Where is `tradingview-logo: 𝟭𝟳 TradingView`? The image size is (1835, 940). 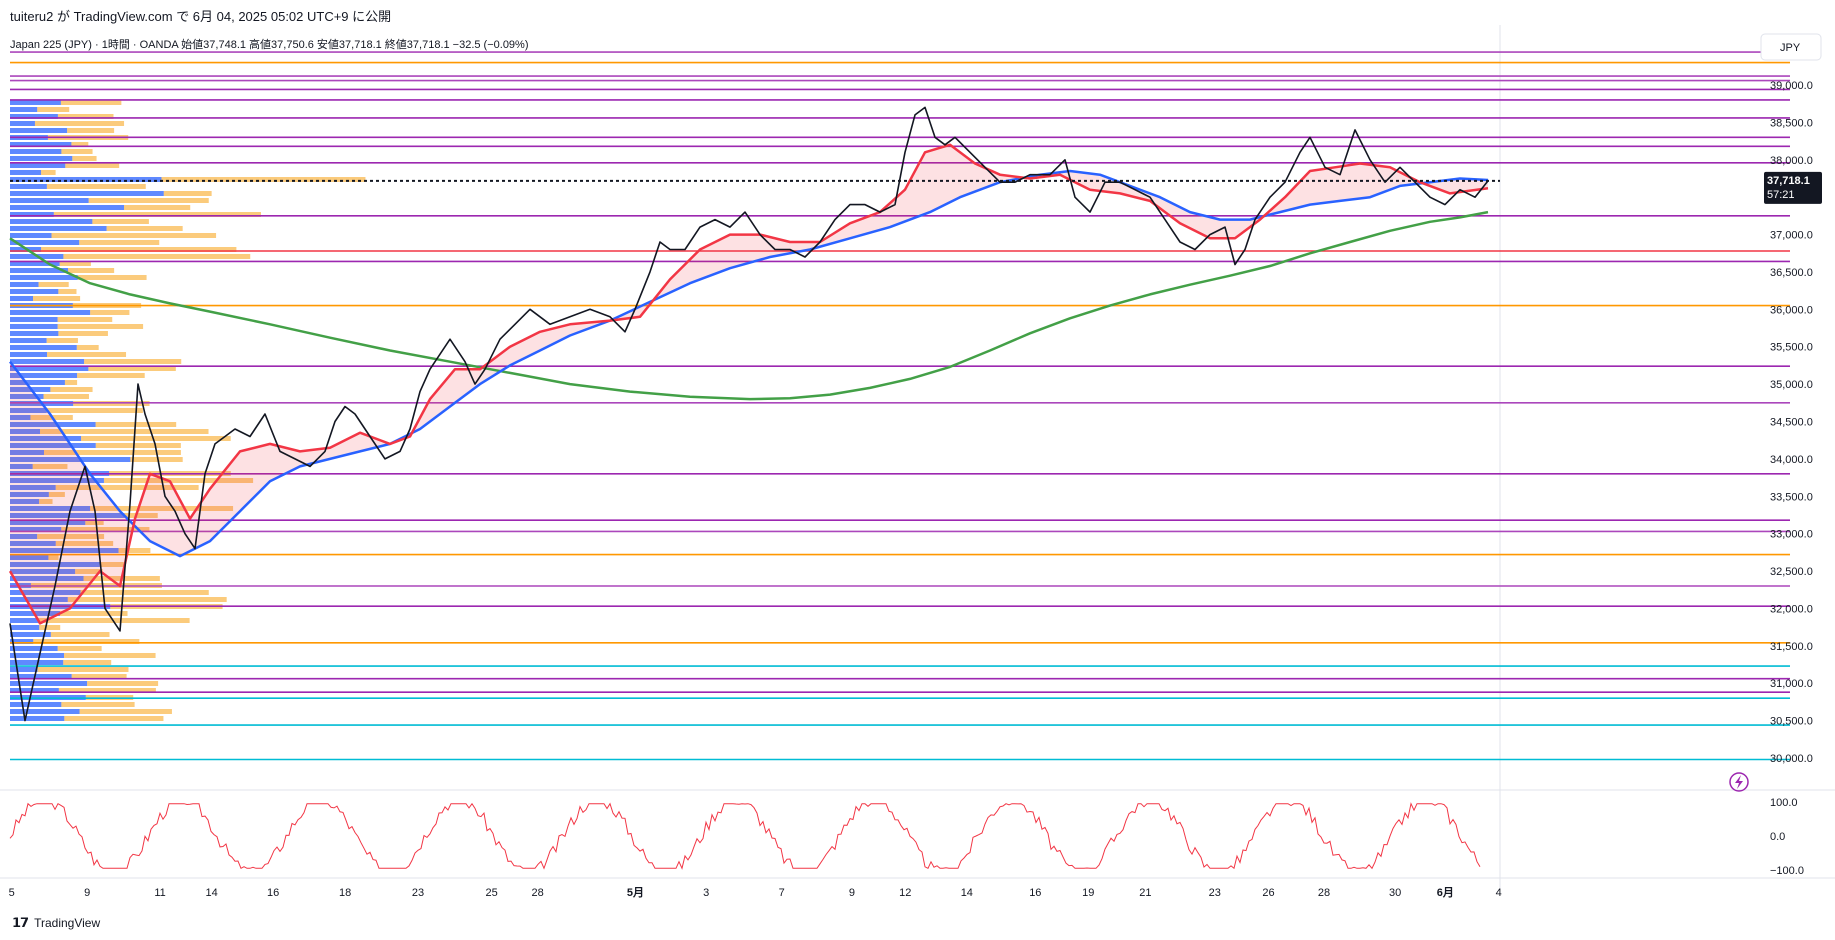 tradingview-logo: 𝟭𝟳 TradingView is located at coordinates (56, 923).